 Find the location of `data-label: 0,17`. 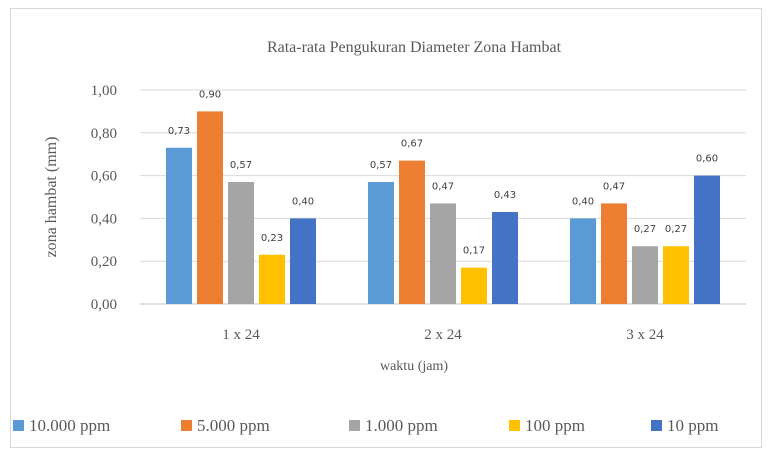

data-label: 0,17 is located at coordinates (474, 251).